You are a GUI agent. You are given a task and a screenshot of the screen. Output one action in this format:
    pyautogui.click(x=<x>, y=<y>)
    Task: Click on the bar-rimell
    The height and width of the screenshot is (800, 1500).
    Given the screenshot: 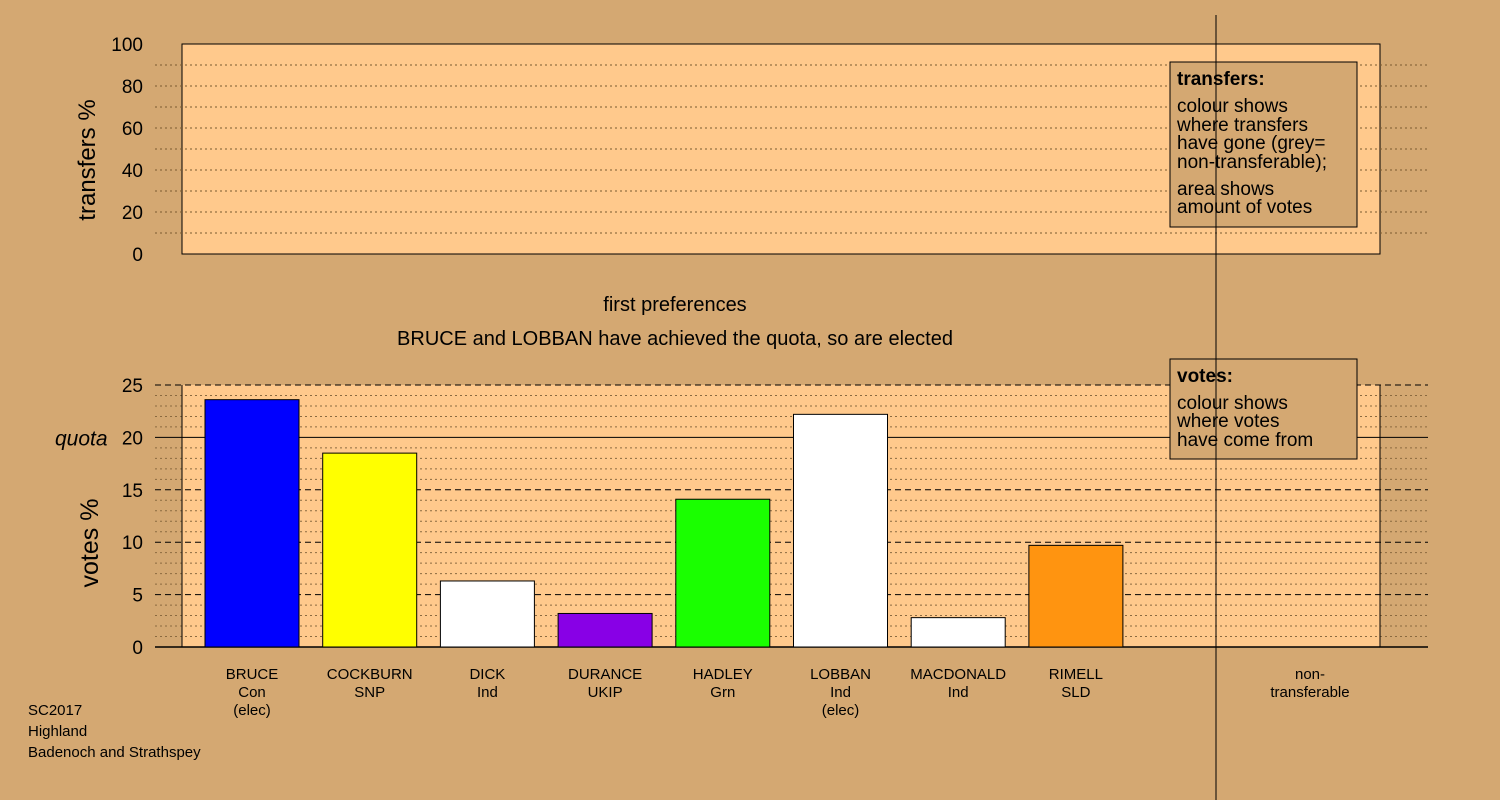 What is the action you would take?
    pyautogui.click(x=1076, y=596)
    